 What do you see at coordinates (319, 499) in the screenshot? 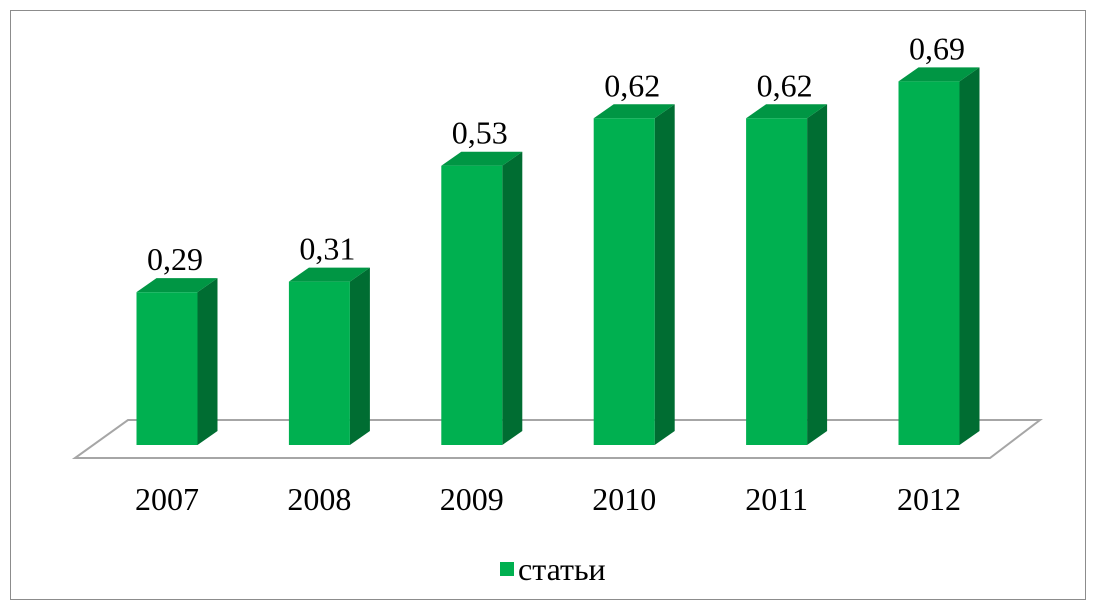
I see `x-tick-label: 2008` at bounding box center [319, 499].